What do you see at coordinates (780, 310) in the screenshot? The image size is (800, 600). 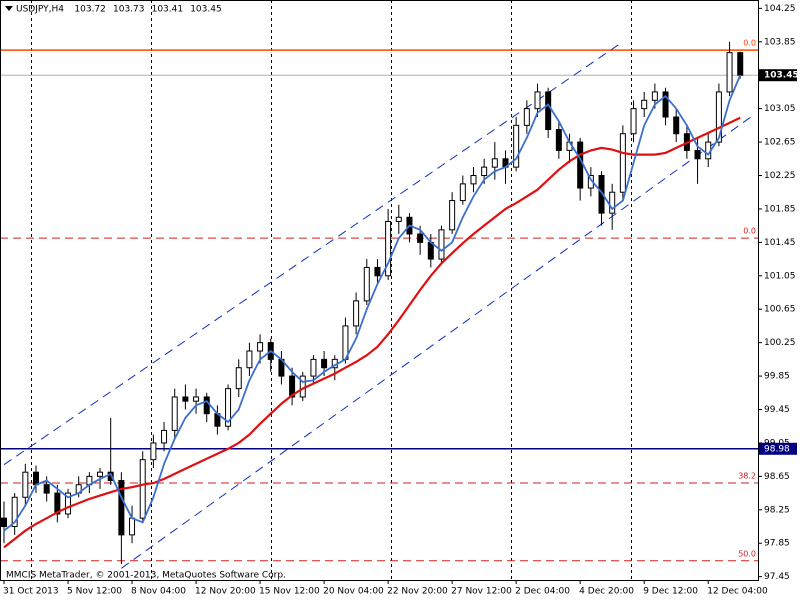 I see `y-tick-label: 100.65` at bounding box center [780, 310].